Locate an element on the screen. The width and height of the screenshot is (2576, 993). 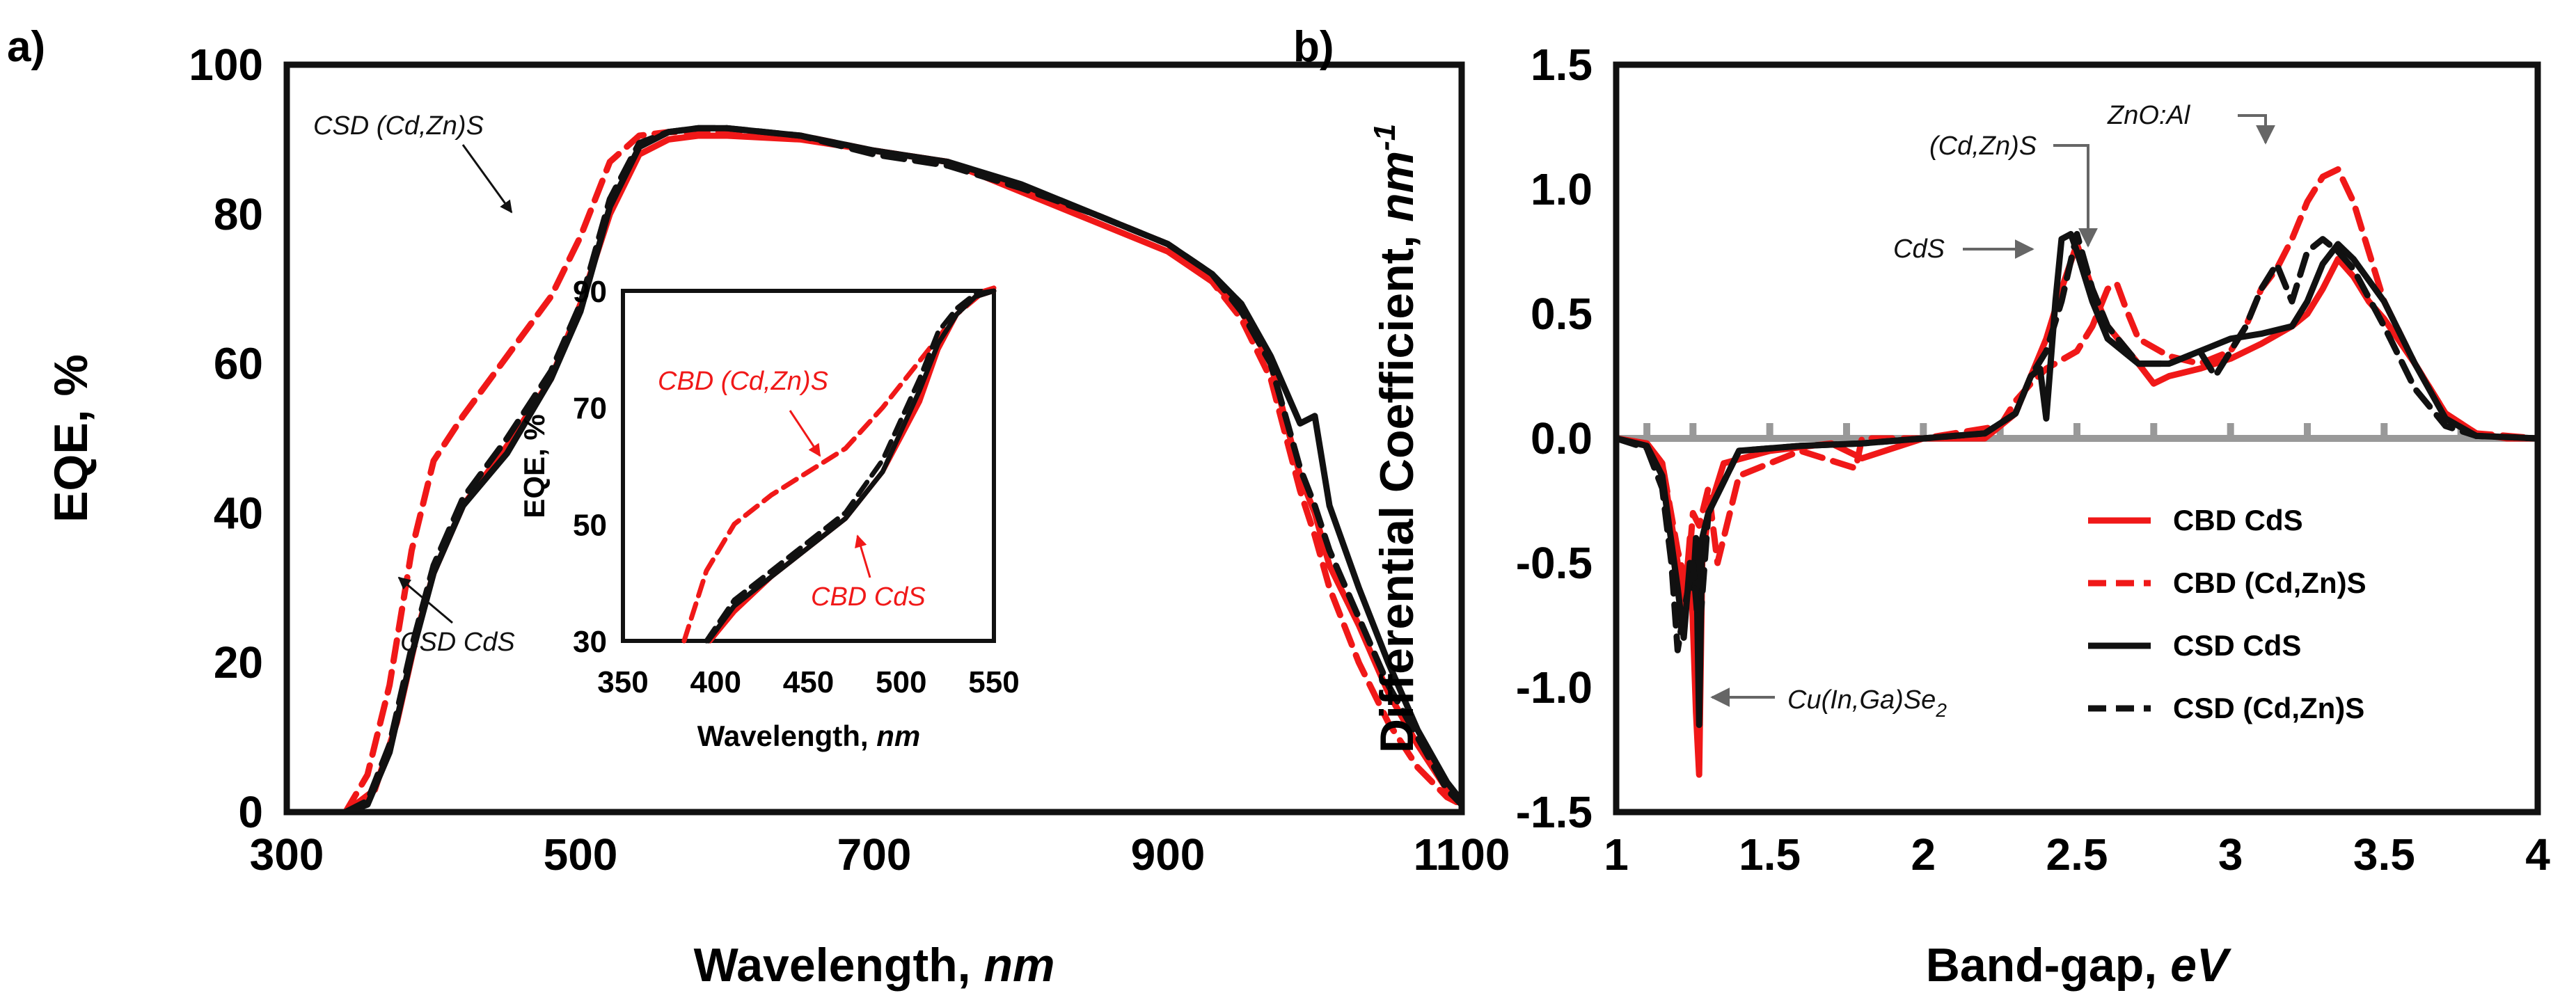
inset-x-tick-550: 550 is located at coordinates (993, 682).